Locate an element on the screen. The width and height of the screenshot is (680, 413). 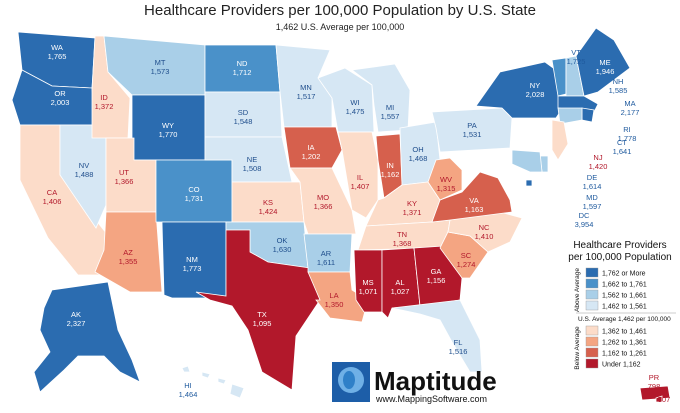
state-abbr: LA is located at coordinates (333, 295).